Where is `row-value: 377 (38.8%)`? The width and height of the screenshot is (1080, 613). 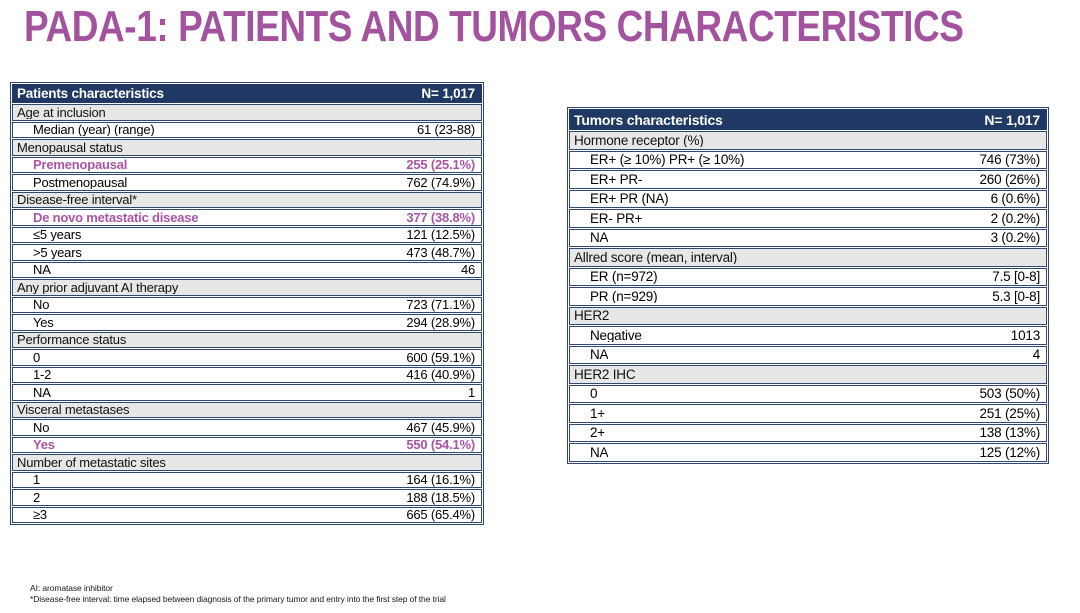
row-value: 377 (38.8%) is located at coordinates (440, 217).